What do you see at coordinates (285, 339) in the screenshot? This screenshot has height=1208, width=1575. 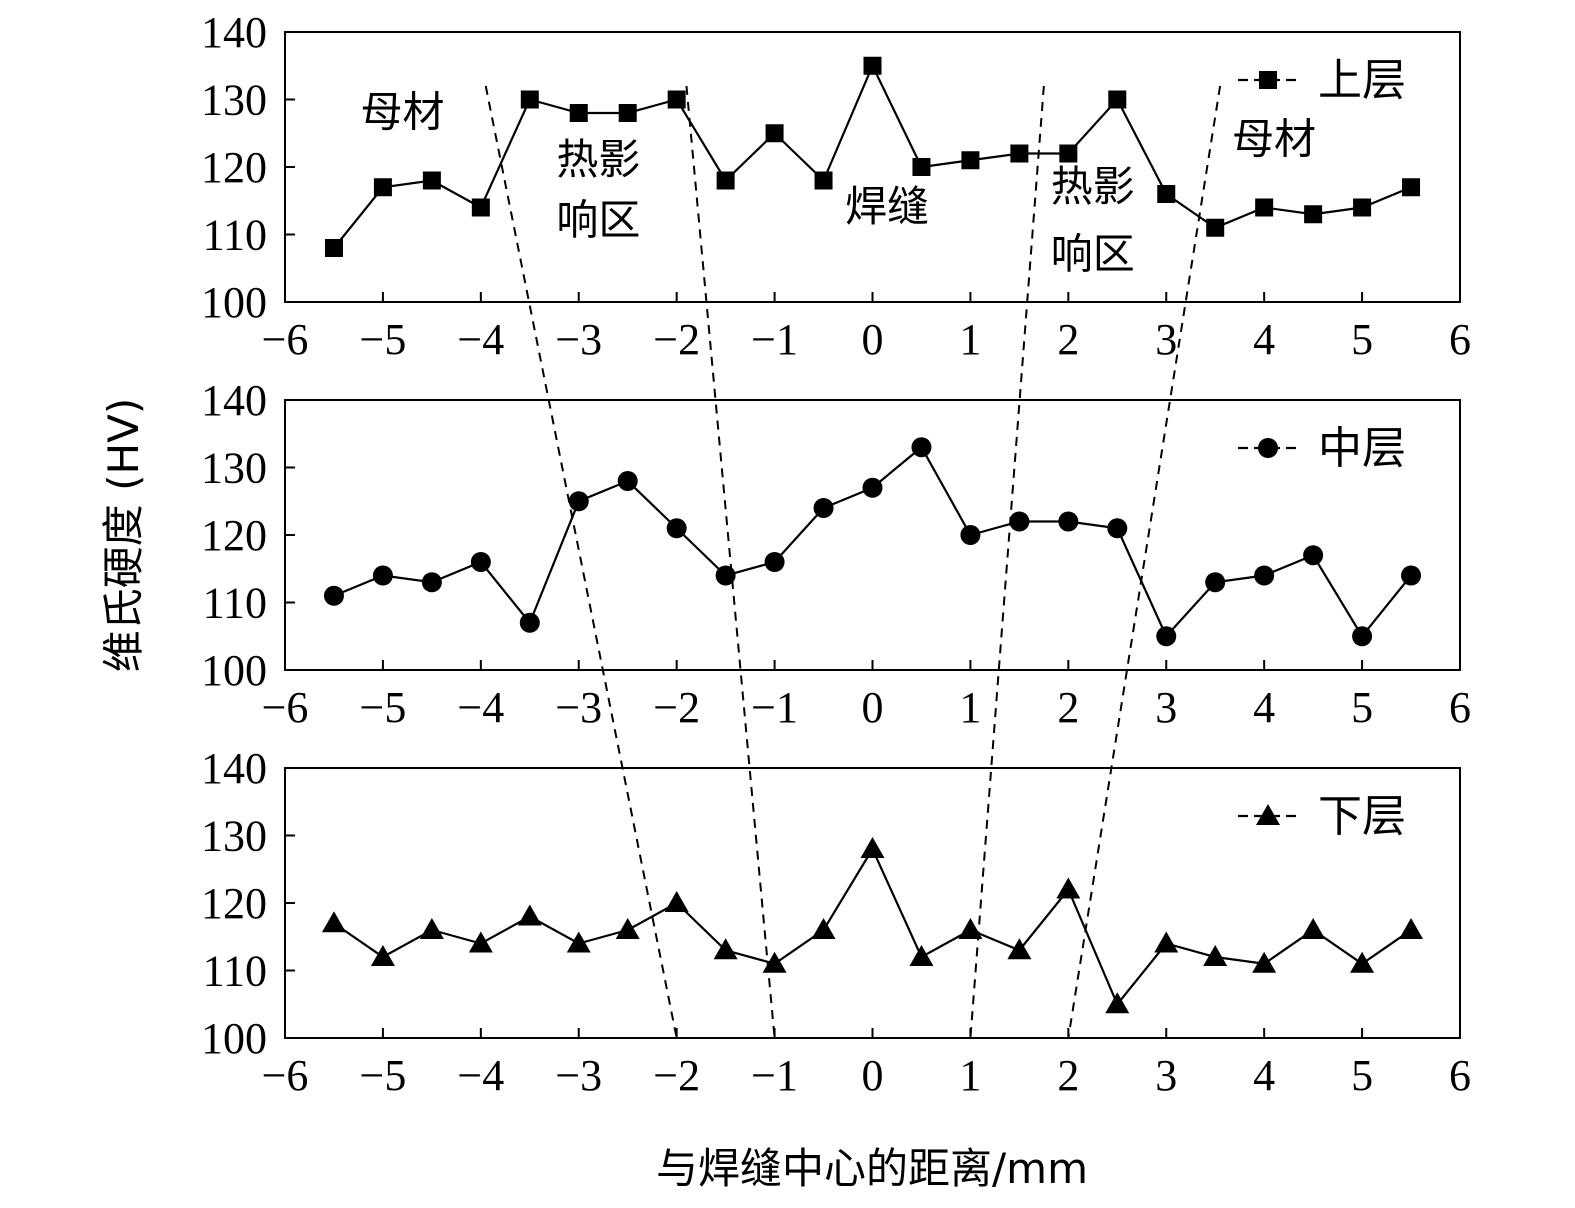 I see `x-tick-label: −6` at bounding box center [285, 339].